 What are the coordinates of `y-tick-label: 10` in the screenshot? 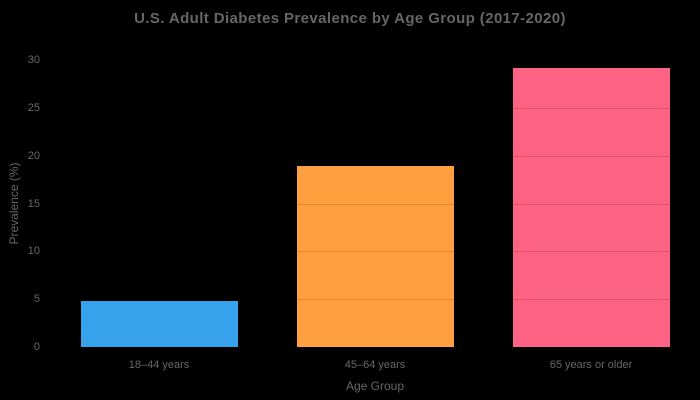 It's located at (33, 251).